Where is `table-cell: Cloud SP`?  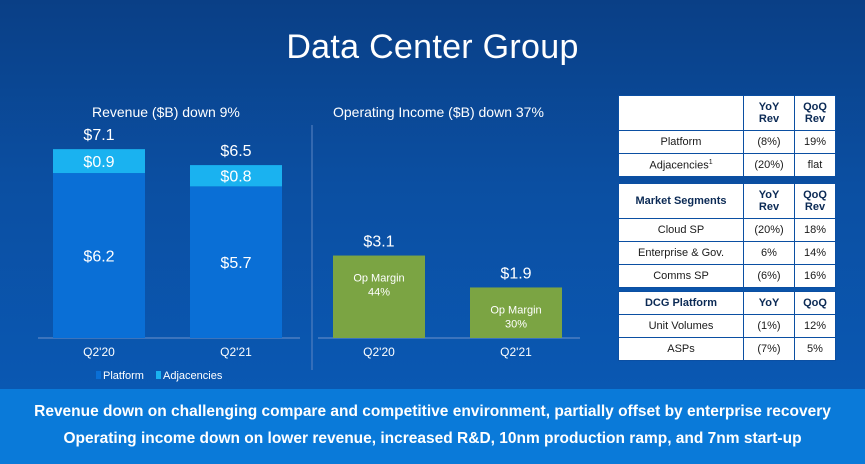 table-cell: Cloud SP is located at coordinates (681, 230).